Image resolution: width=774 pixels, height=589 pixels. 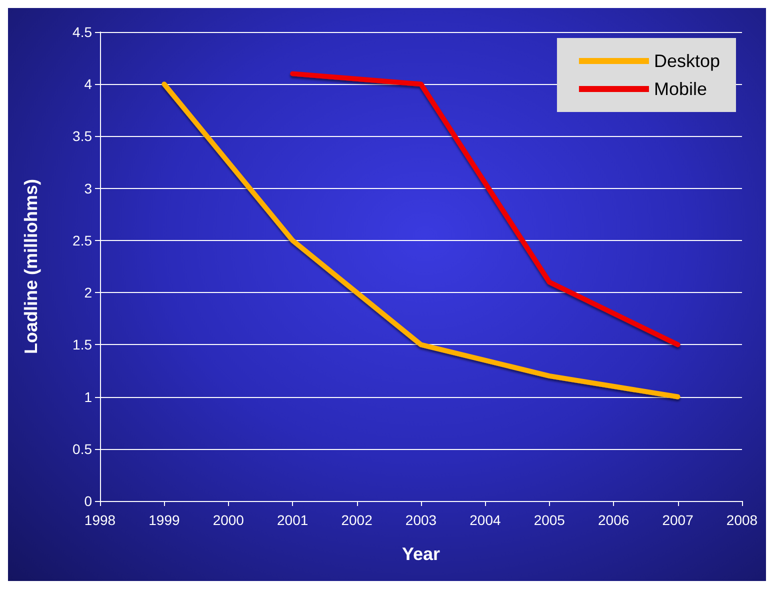 What do you see at coordinates (31, 266) in the screenshot?
I see `y-axis-title: Loadline (milliohms)` at bounding box center [31, 266].